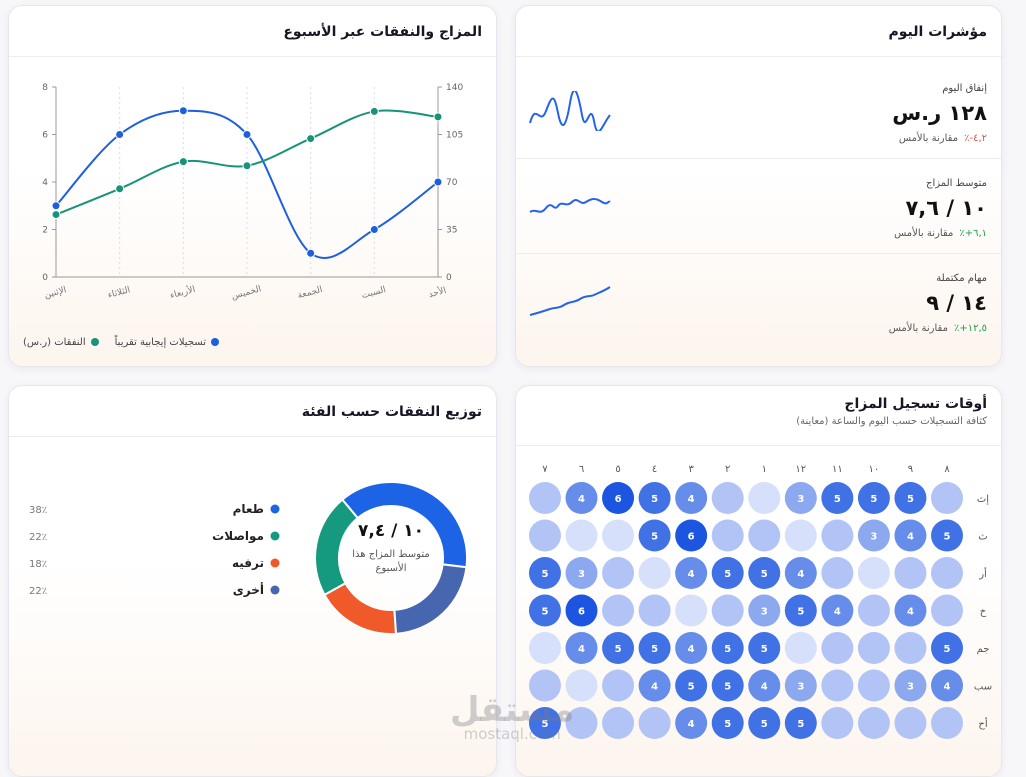 The height and width of the screenshot is (777, 1026). I want to click on value-label: 22٪, so click(38, 591).